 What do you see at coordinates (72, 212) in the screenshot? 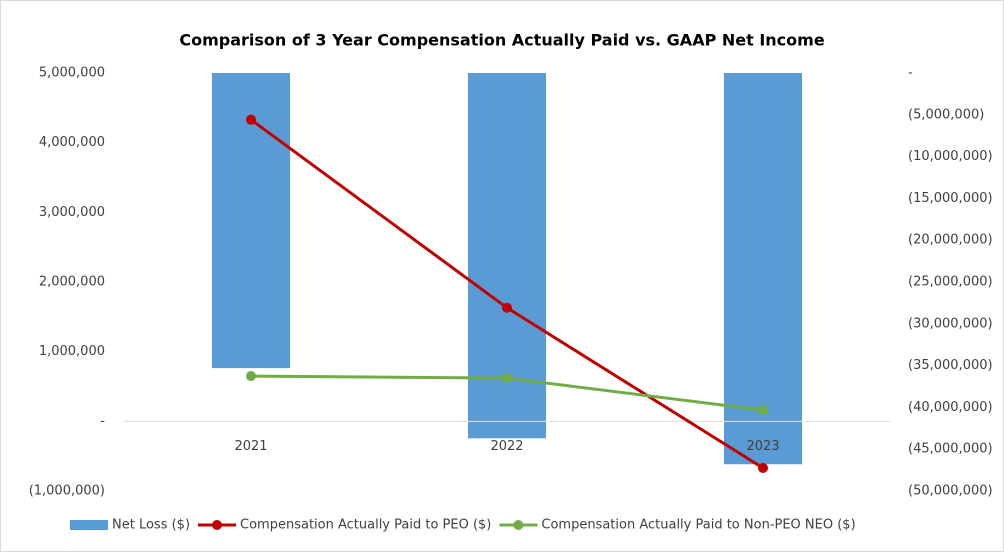
I see `y-tick-label: 3,000,000` at bounding box center [72, 212].